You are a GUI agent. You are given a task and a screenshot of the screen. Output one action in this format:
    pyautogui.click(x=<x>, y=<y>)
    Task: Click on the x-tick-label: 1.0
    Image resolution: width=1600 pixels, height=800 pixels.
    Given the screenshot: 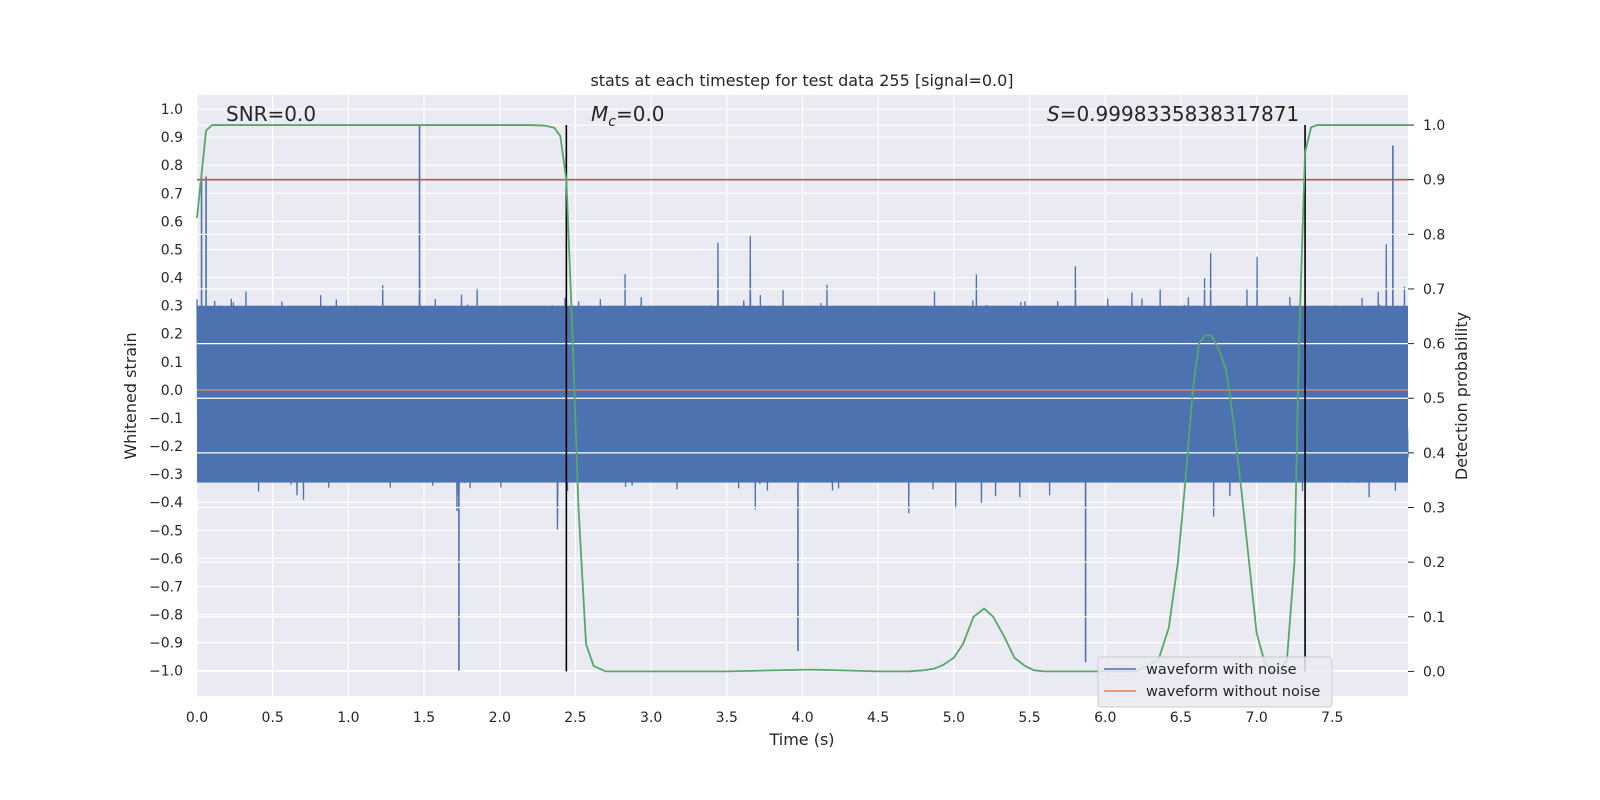 What is the action you would take?
    pyautogui.click(x=348, y=718)
    